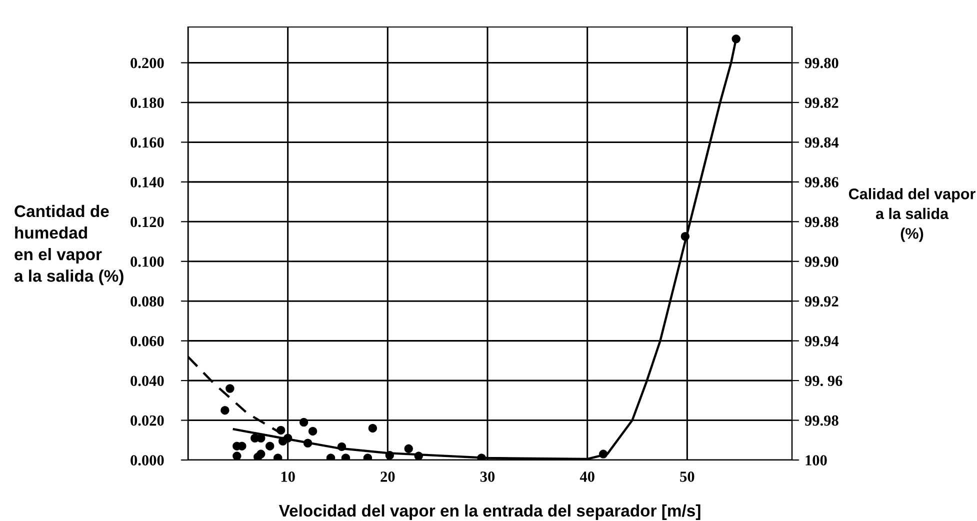 This screenshot has height=521, width=977. What do you see at coordinates (821, 182) in the screenshot?
I see `y2-tick-label: 99.86` at bounding box center [821, 182].